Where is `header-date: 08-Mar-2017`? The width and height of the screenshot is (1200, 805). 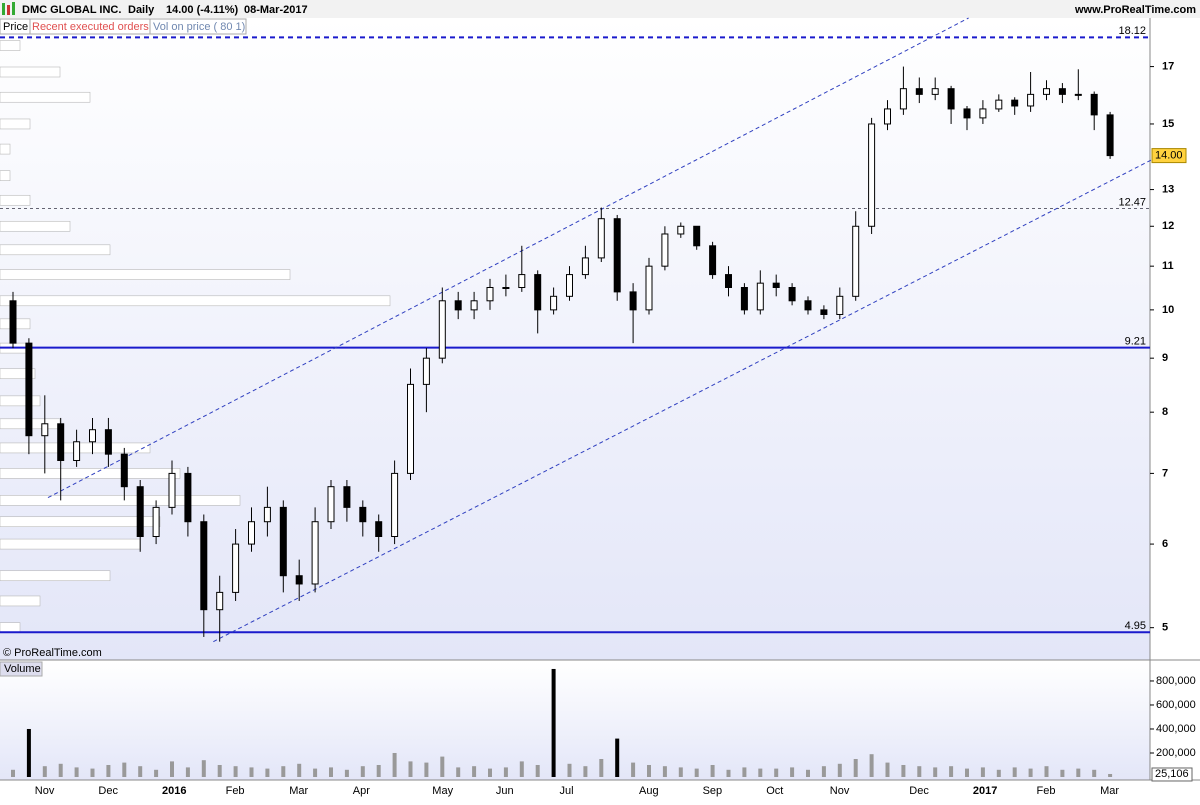
header-date: 08-Mar-2017 is located at coordinates (276, 10).